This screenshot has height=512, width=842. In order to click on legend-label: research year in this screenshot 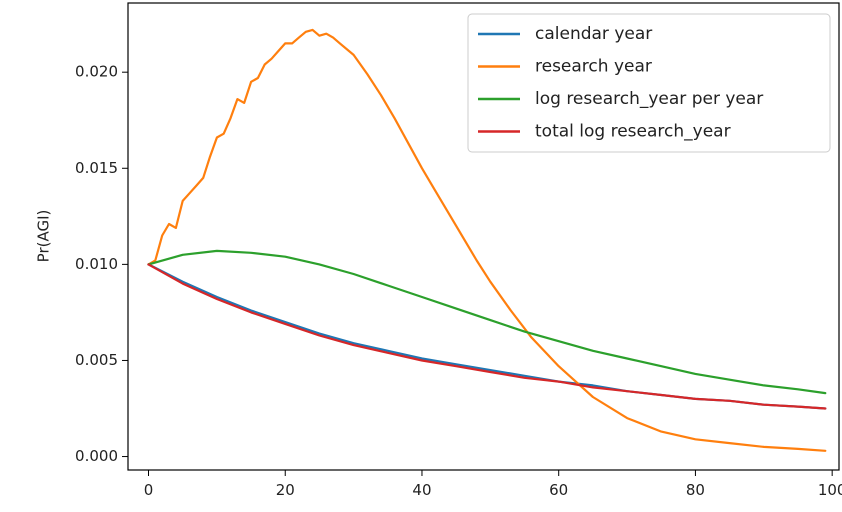, I will do `click(593, 67)`.